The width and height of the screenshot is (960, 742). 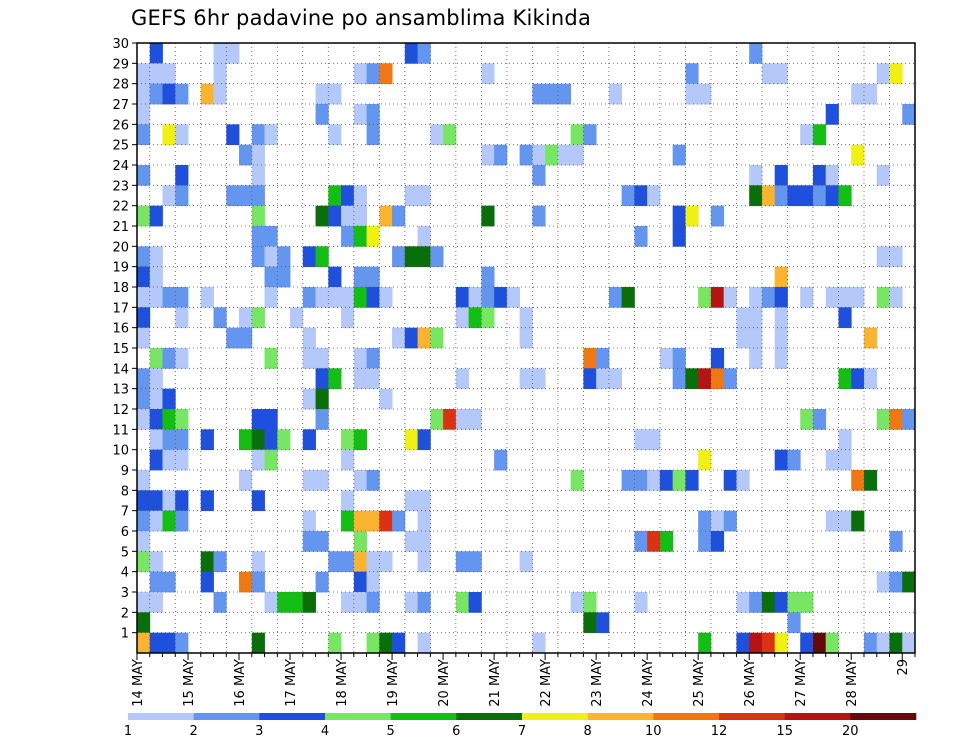 I want to click on legend-label: 4, so click(x=325, y=731).